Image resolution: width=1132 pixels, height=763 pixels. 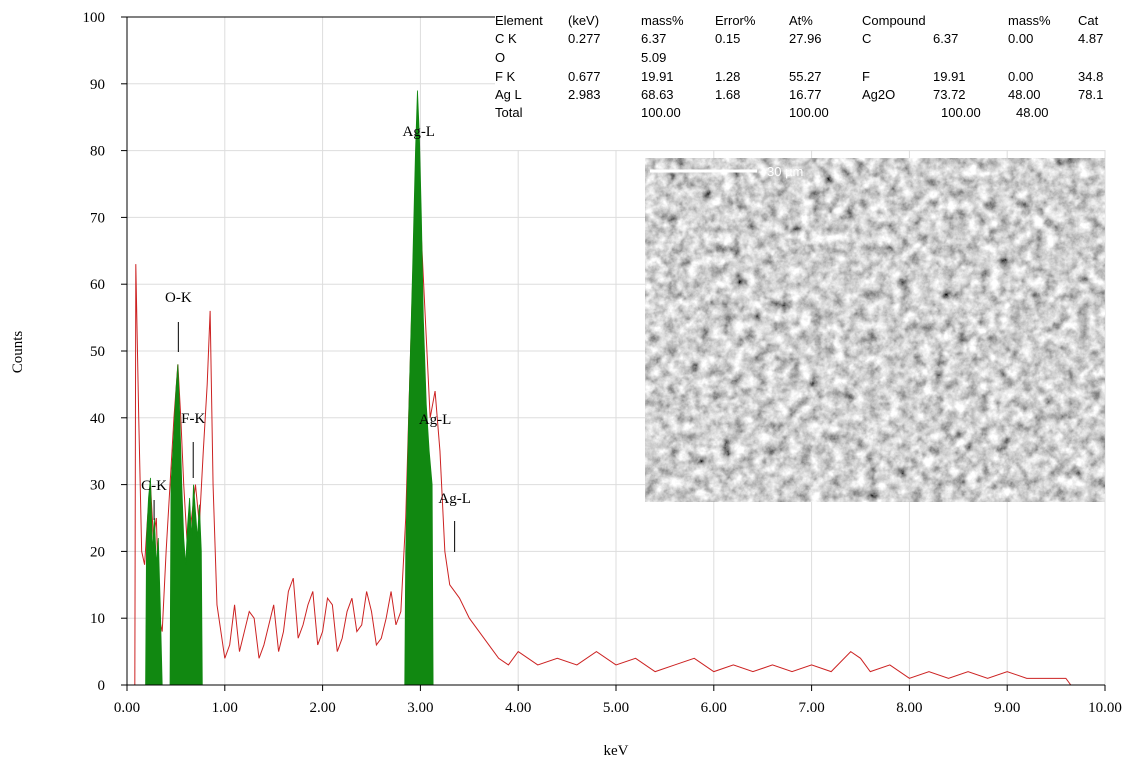 I want to click on table-cell: 0.677, so click(x=584, y=76).